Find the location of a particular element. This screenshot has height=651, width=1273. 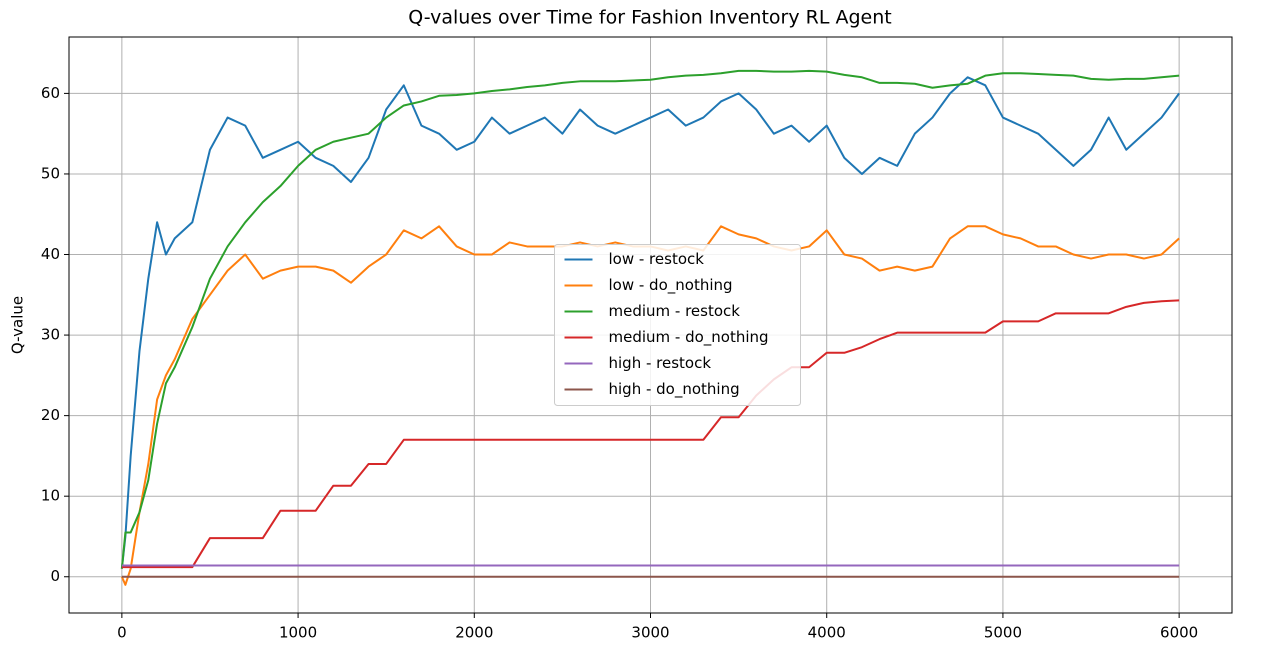

legend-label: low - do_nothing is located at coordinates (671, 285).